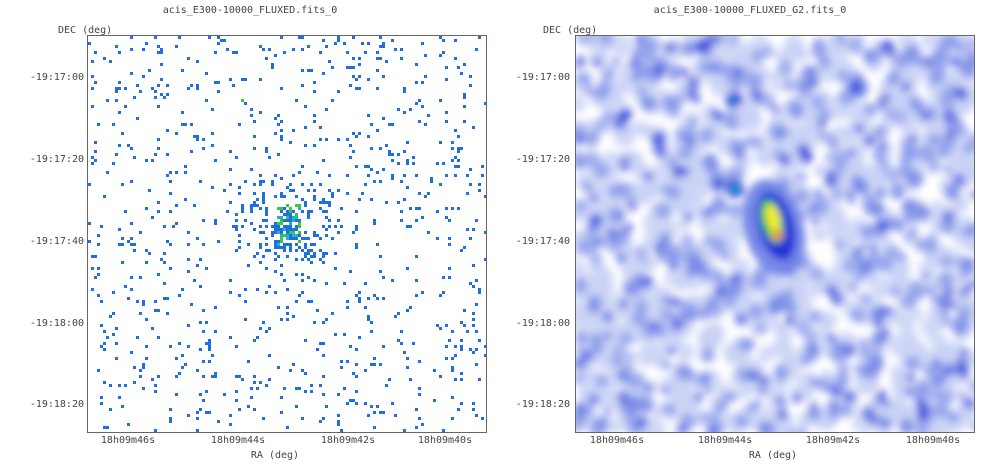 The image size is (1000, 469). I want to click on panel-title: acis_E300-10000_FLUXED_G2.fits_0, so click(750, 10).